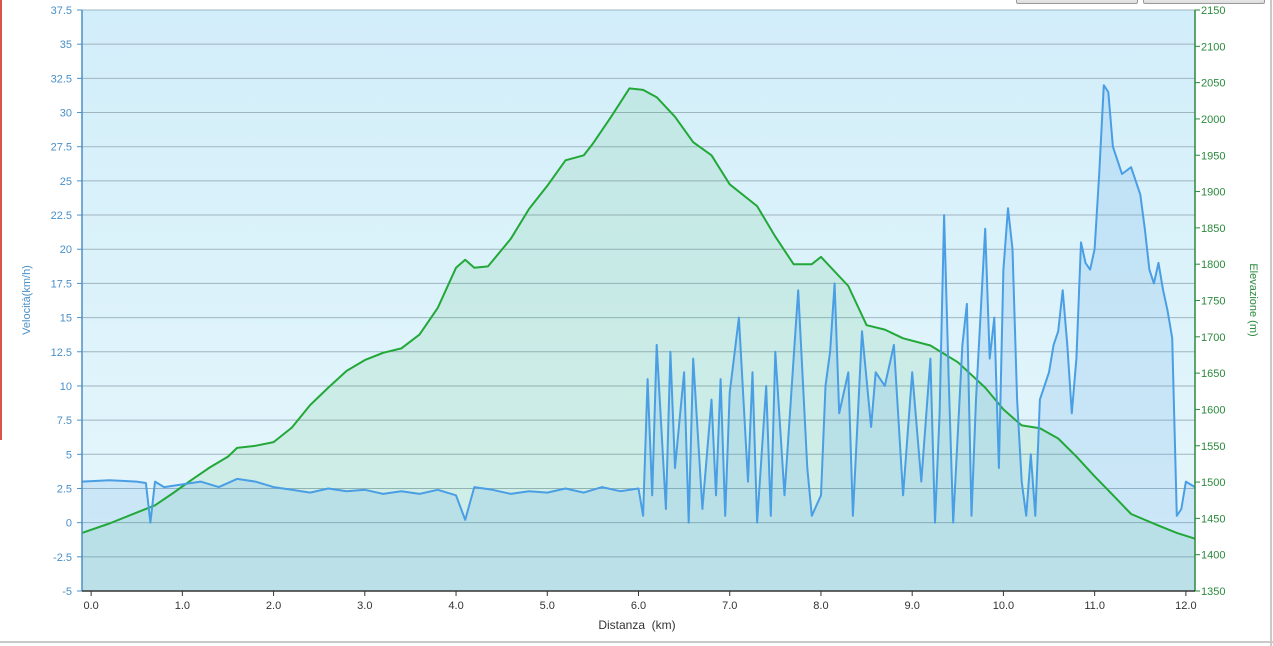 Image resolution: width=1273 pixels, height=646 pixels. Describe the element at coordinates (64, 421) in the screenshot. I see `left-tick-label: 7.5` at that location.